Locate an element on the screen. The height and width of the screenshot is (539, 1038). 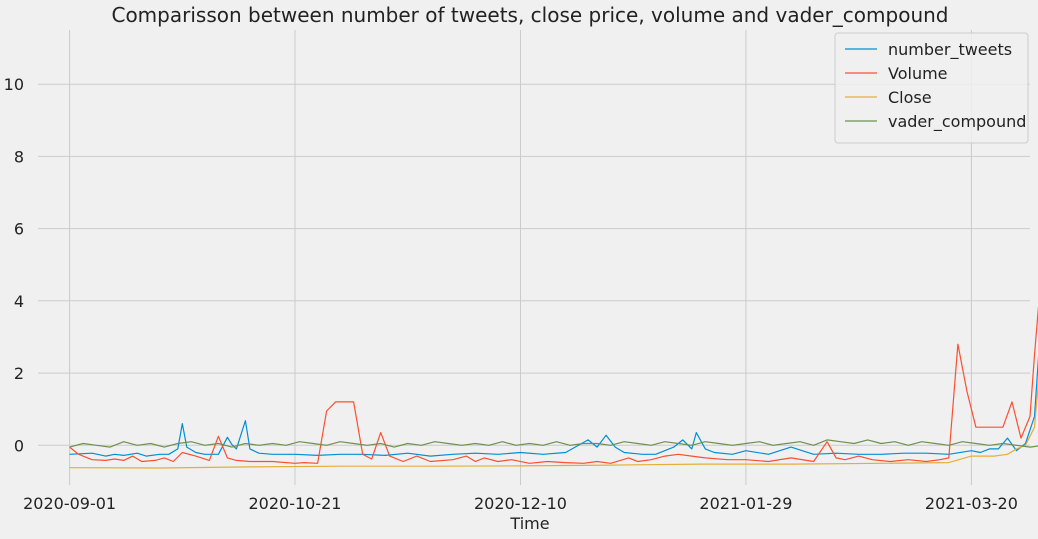
y-axis: 0 2 4 6 8 10 is located at coordinates (14, 265).